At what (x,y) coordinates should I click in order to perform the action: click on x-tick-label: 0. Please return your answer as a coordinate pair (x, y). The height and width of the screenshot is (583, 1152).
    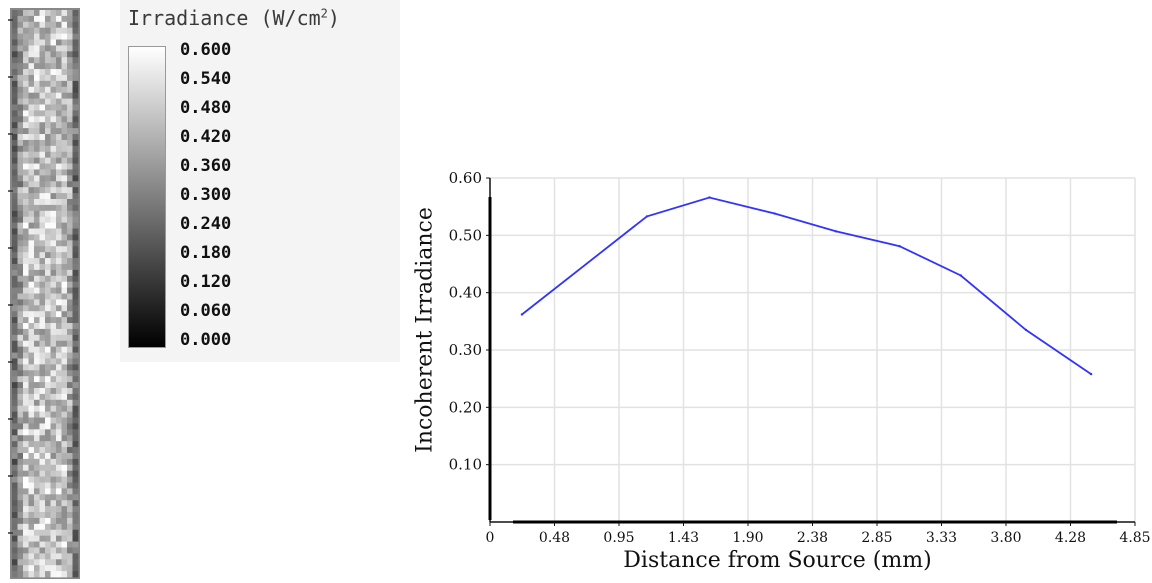
    Looking at the image, I should click on (490, 538).